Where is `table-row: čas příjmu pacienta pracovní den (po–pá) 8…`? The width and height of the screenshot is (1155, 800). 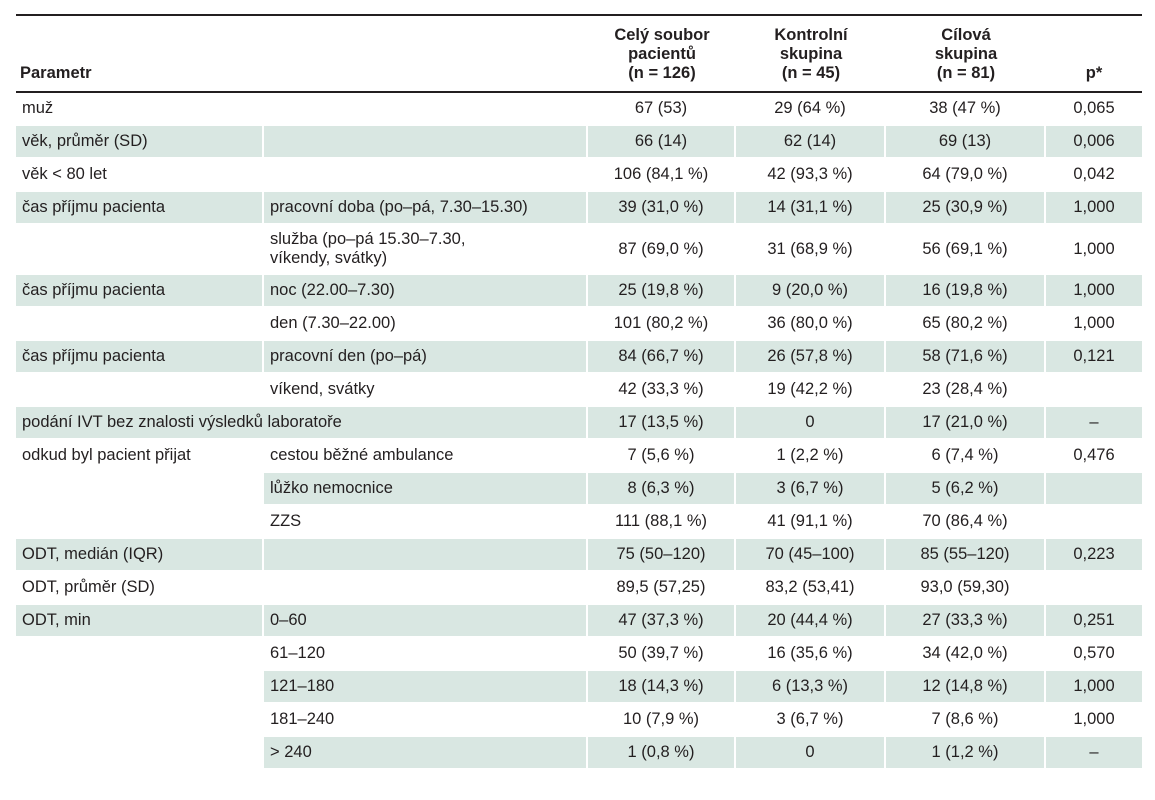 table-row: čas příjmu pacienta pracovní den (po–pá) 8… is located at coordinates (579, 357).